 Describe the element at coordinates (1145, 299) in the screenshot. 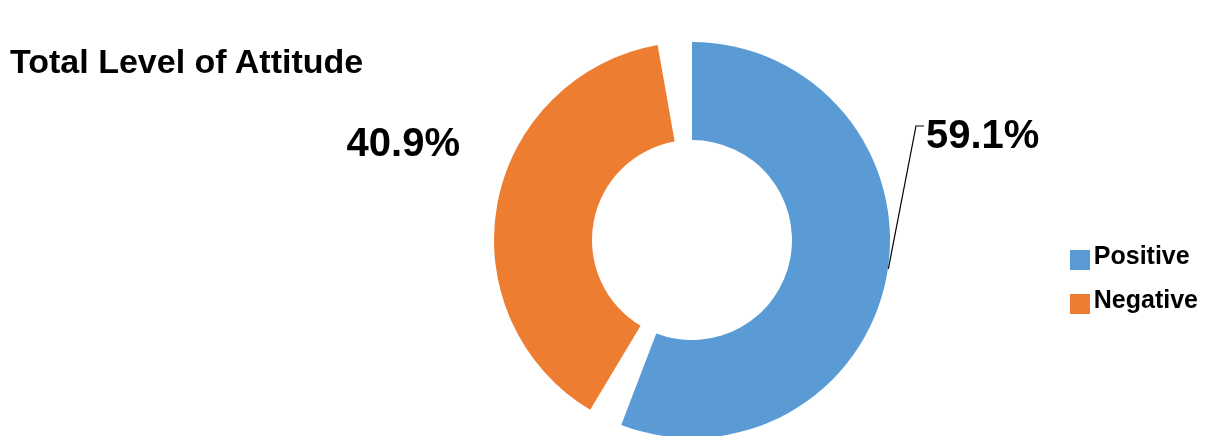

I see `legend-label: Negative` at that location.